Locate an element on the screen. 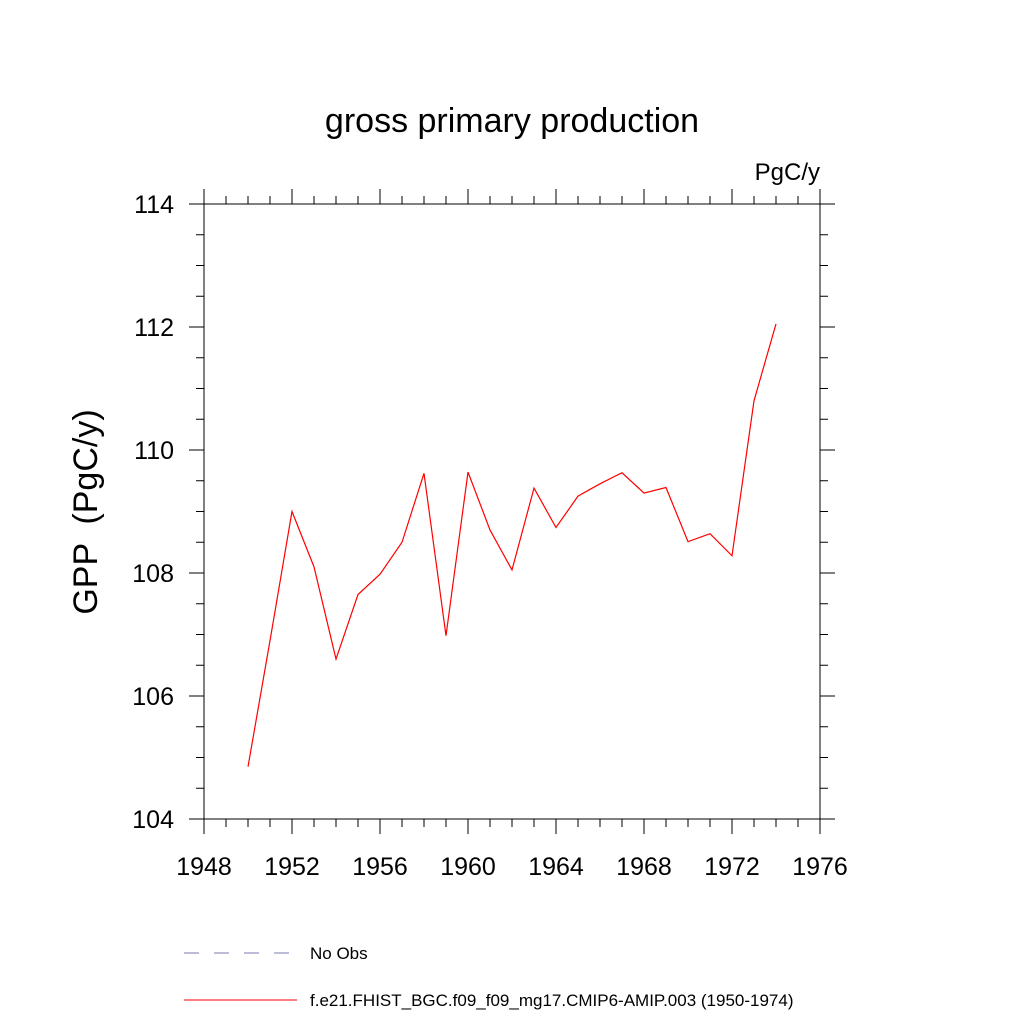 This screenshot has width=1024, height=1029. y-tick-label: 114 is located at coordinates (154, 205).